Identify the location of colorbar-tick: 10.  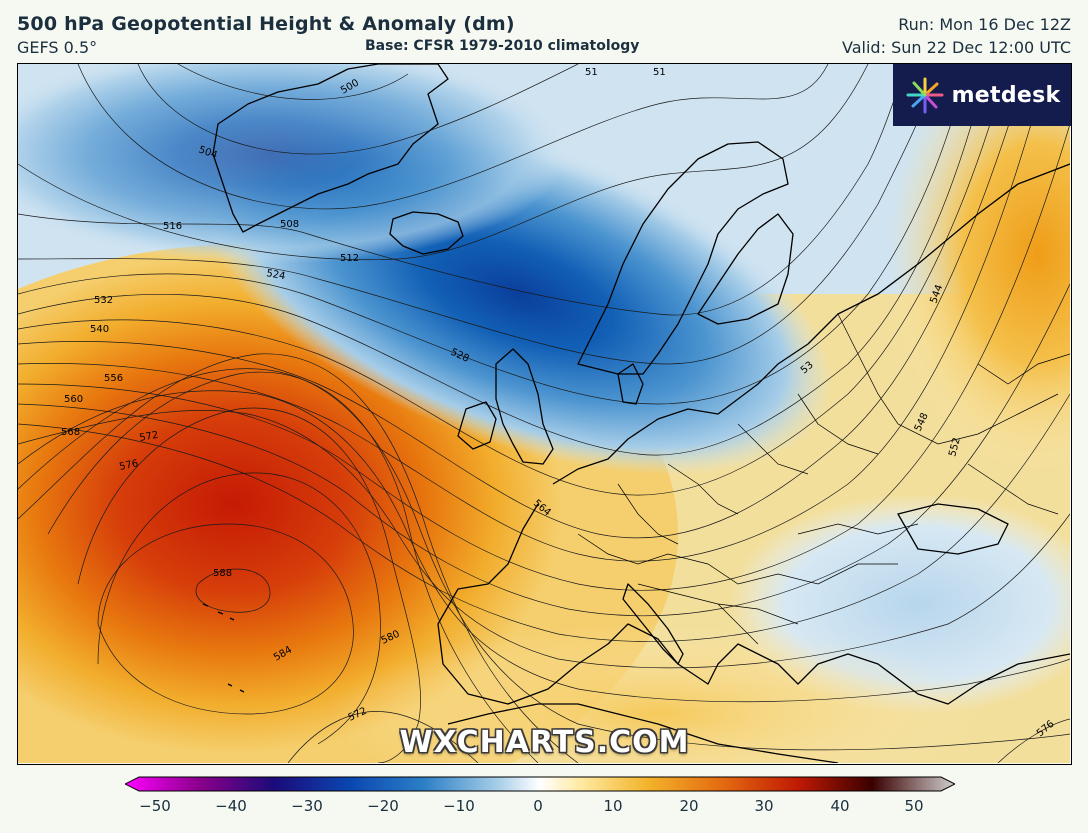
(613, 806).